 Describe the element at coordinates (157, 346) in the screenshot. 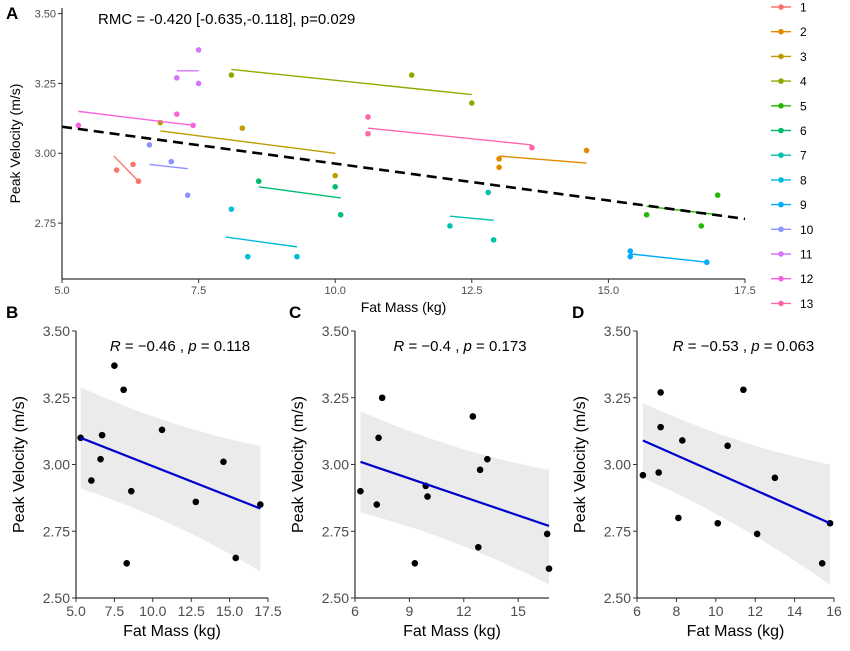

I see `annotation-r-value: −0.46` at that location.